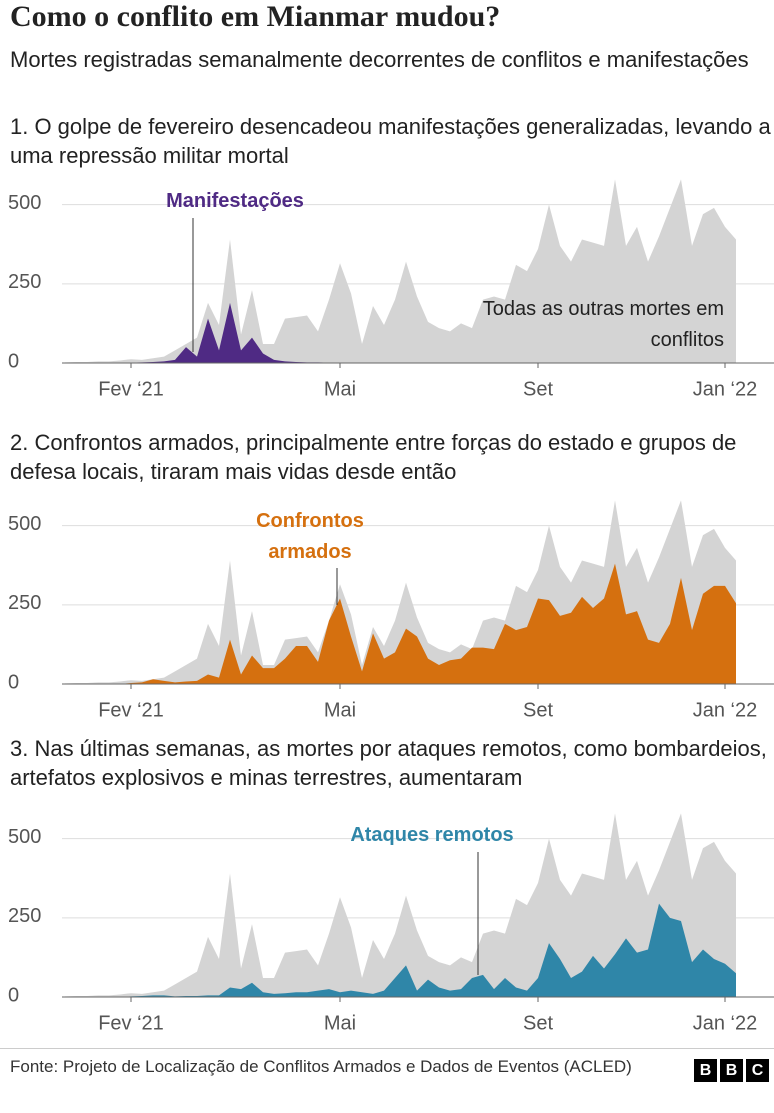 The width and height of the screenshot is (774, 1113). I want to click on footer-rule, so click(387, 1048).